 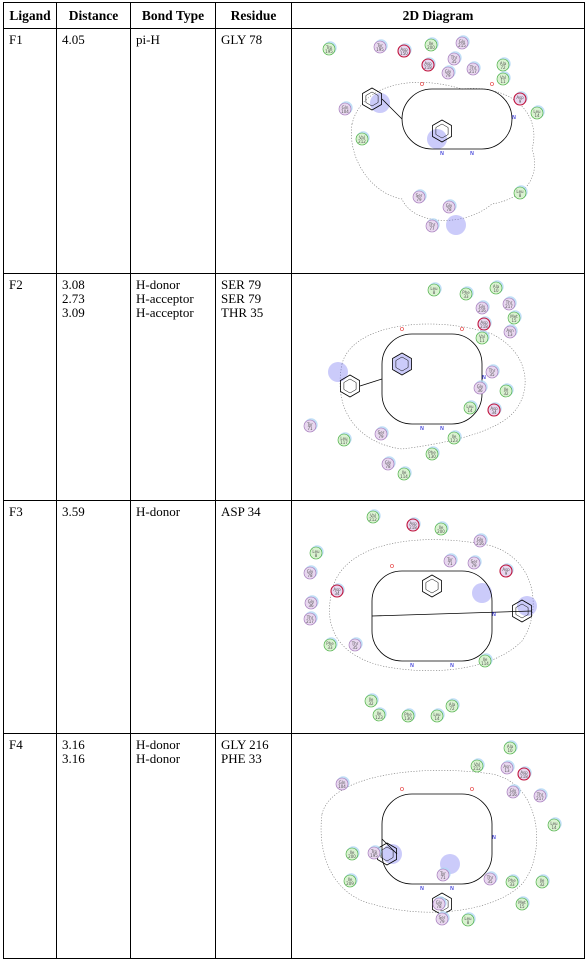 I want to click on residue-number: 200, so click(x=431, y=47).